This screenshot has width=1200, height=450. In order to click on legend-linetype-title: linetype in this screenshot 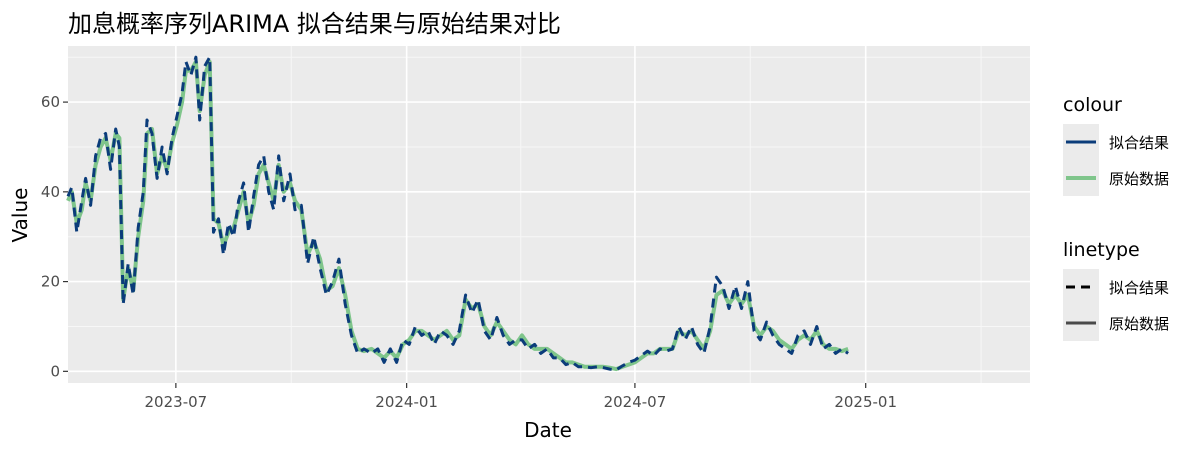, I will do `click(1101, 250)`.